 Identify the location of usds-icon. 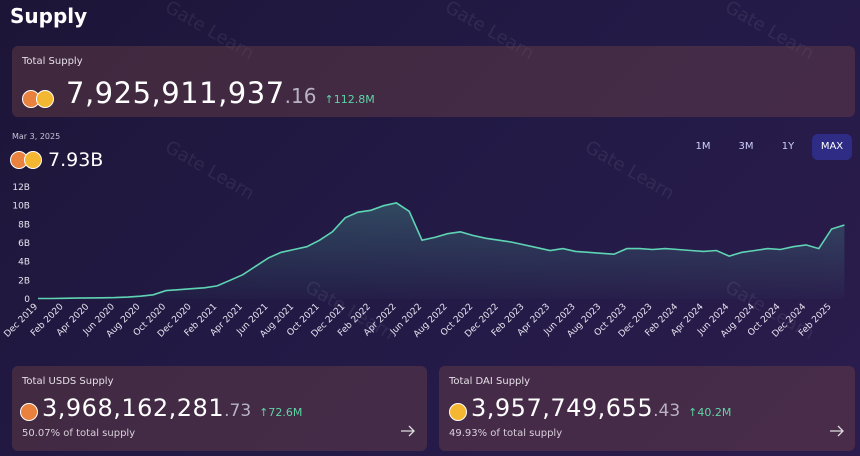
(29, 411).